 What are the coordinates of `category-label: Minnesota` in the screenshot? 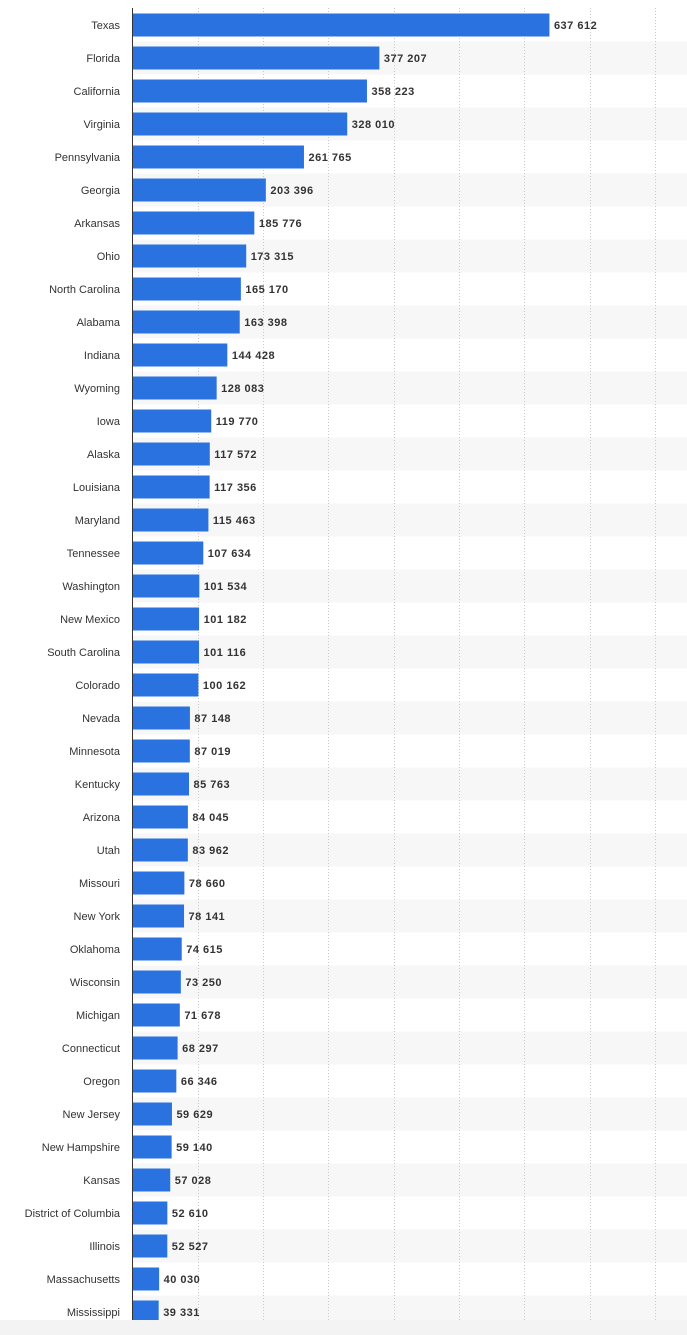 It's located at (95, 752).